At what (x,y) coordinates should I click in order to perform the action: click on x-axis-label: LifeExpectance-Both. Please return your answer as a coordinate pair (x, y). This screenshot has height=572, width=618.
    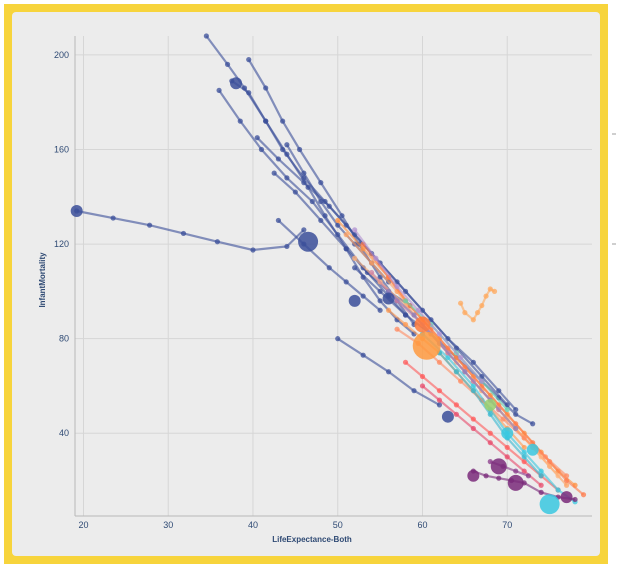
    Looking at the image, I should click on (312, 539).